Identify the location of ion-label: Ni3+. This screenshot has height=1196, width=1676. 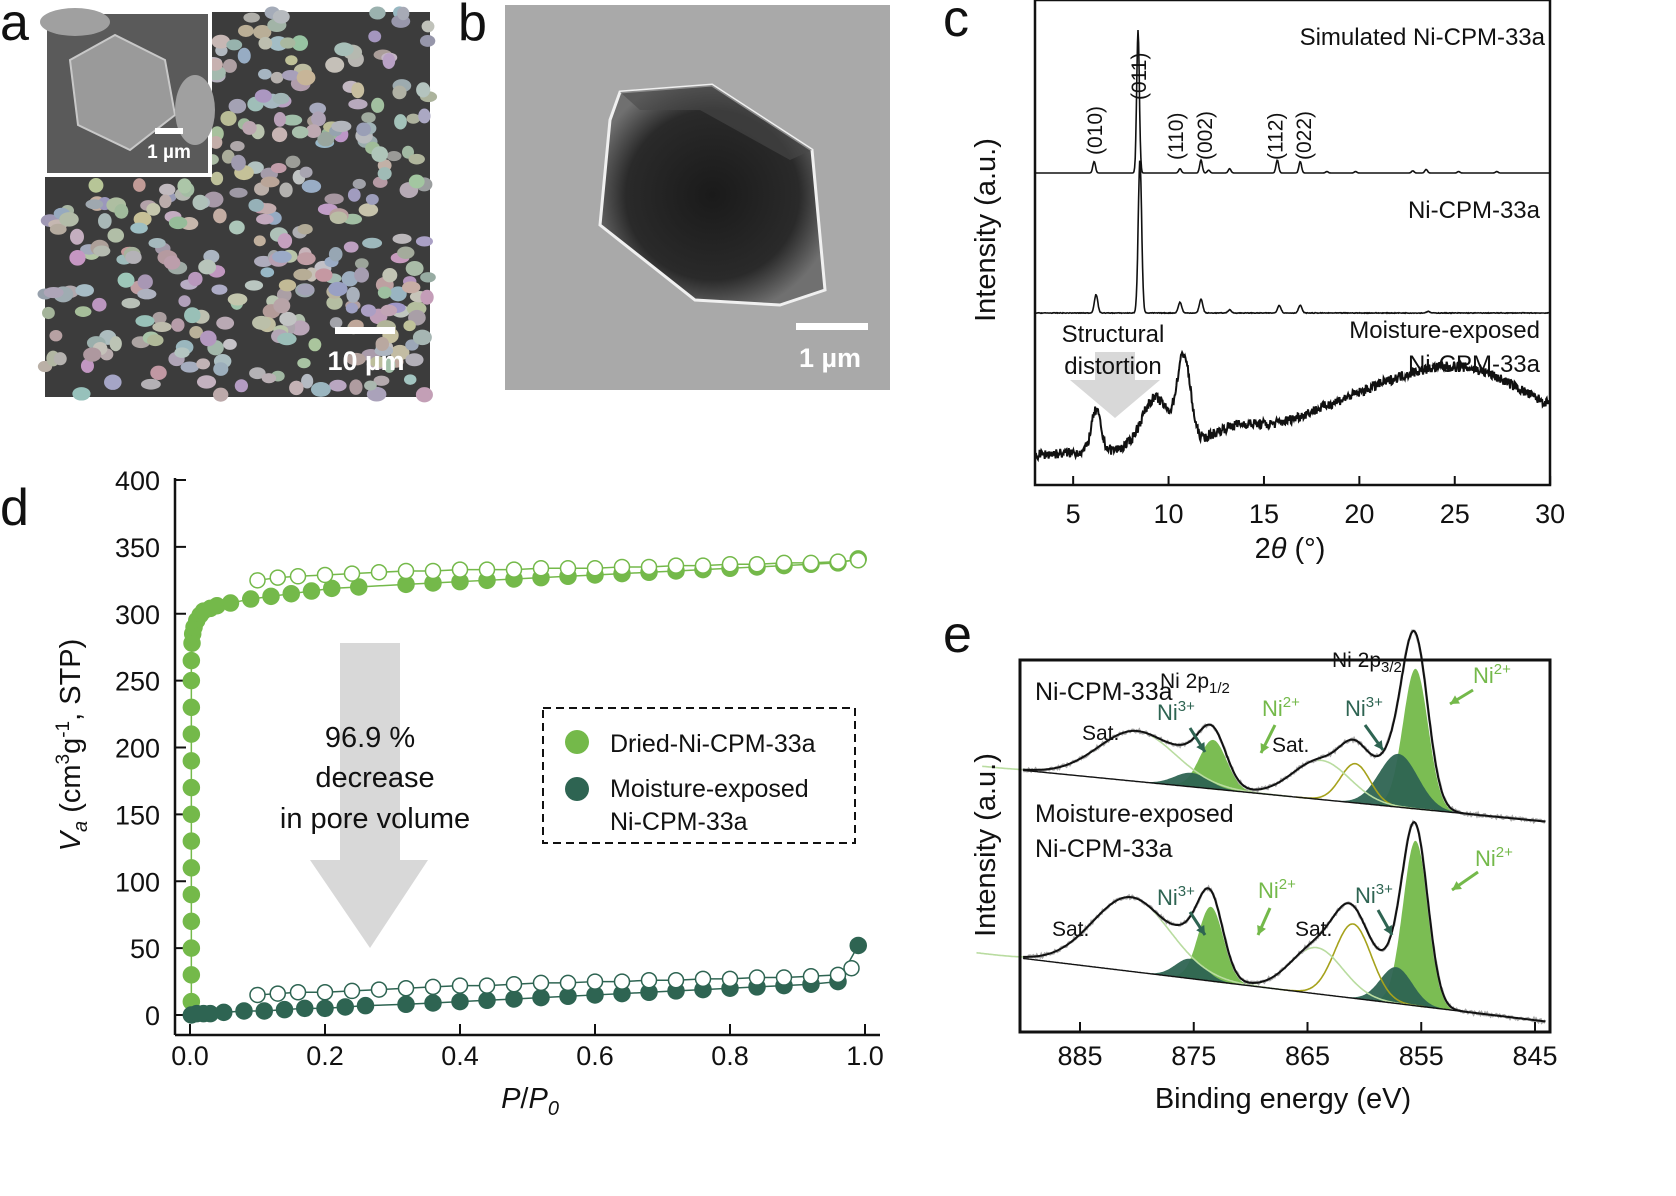
(1176, 711).